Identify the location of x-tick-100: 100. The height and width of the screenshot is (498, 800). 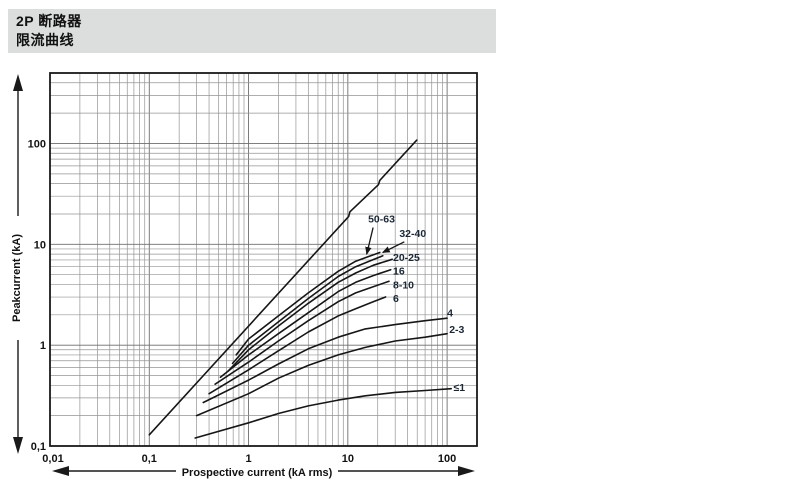
(447, 459).